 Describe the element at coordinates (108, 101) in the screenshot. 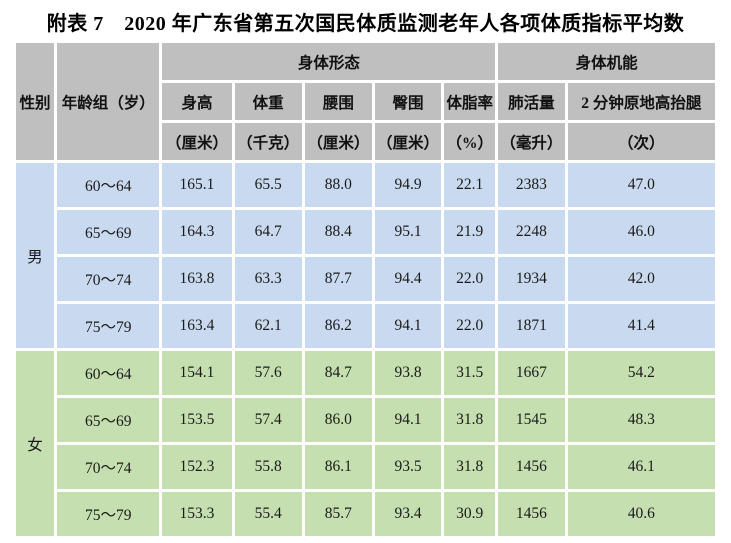

I see `age-group-header: 年龄组（岁）` at that location.